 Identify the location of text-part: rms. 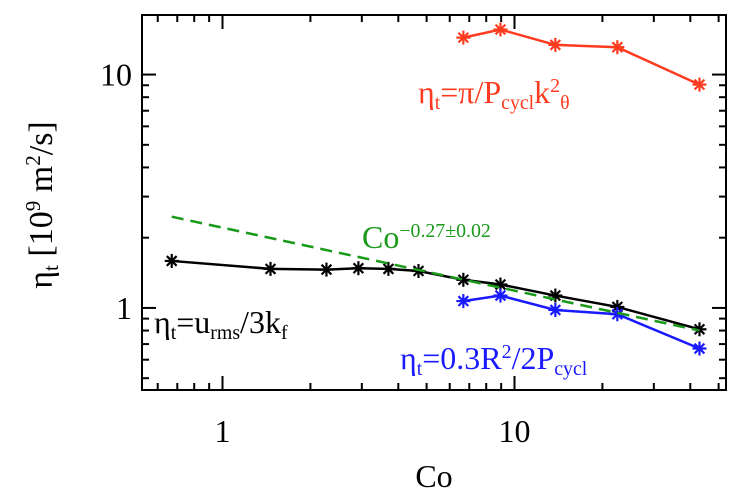
(225, 333).